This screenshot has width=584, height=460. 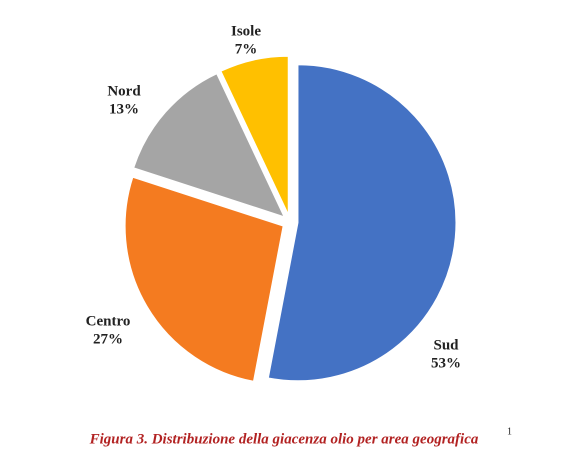 What do you see at coordinates (124, 109) in the screenshot?
I see `slice-value-label: 13%` at bounding box center [124, 109].